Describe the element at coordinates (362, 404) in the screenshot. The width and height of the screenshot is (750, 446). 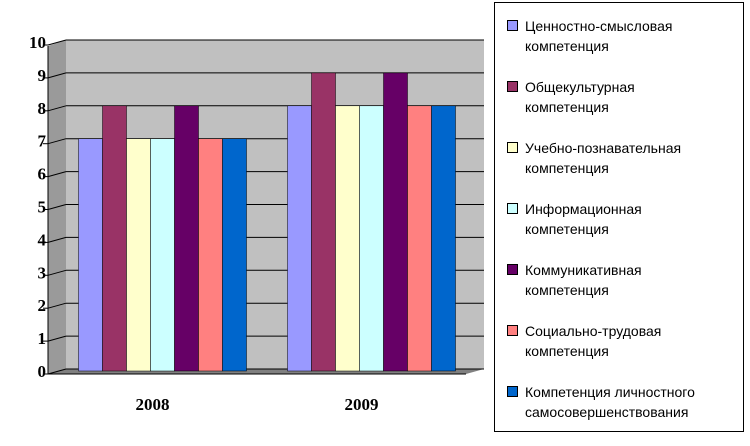
I see `x-tick-label: 2009` at that location.